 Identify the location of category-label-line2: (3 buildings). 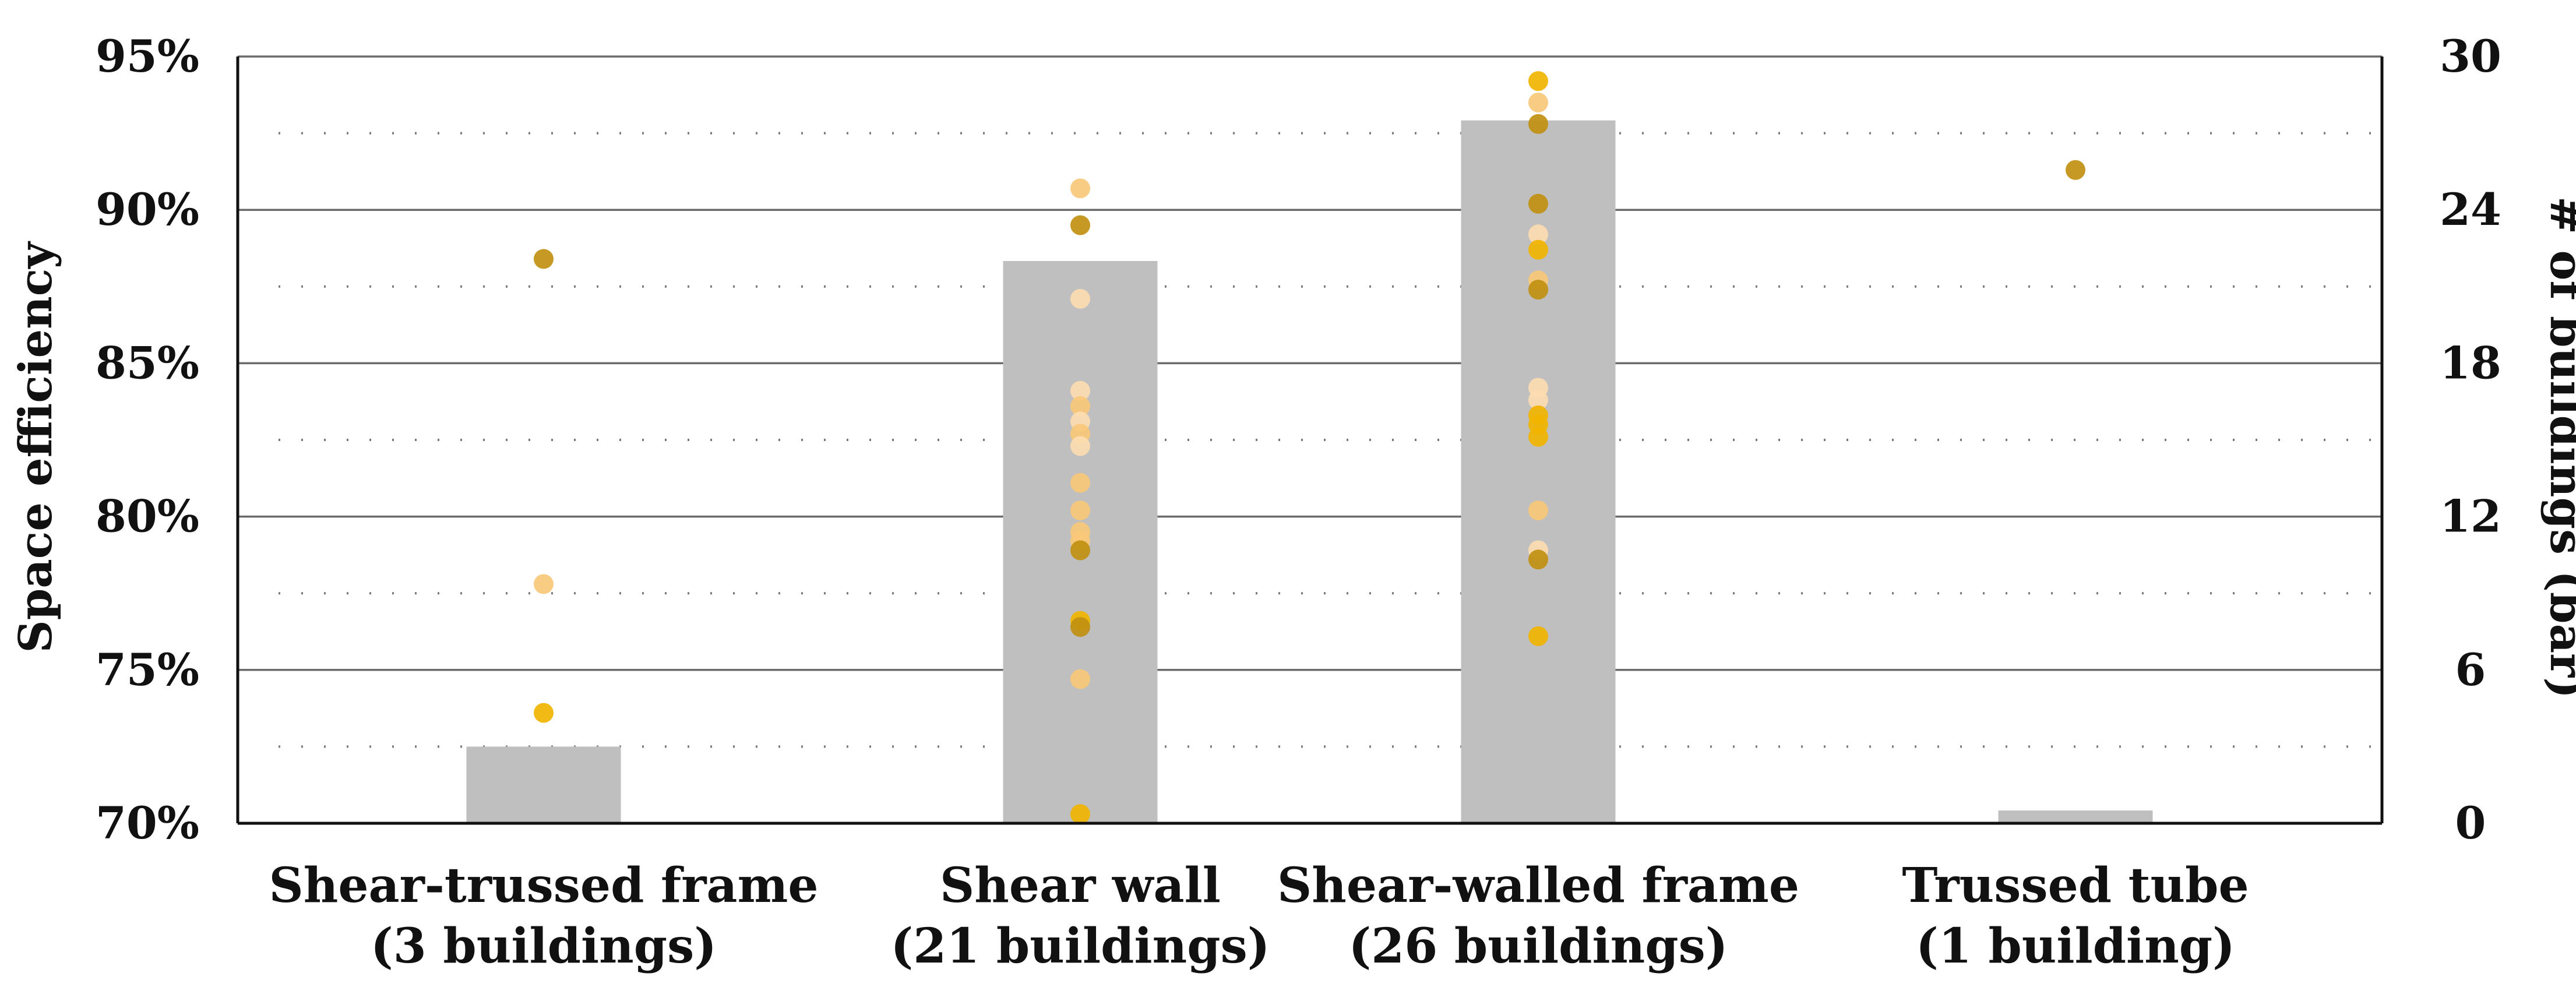
(544, 946).